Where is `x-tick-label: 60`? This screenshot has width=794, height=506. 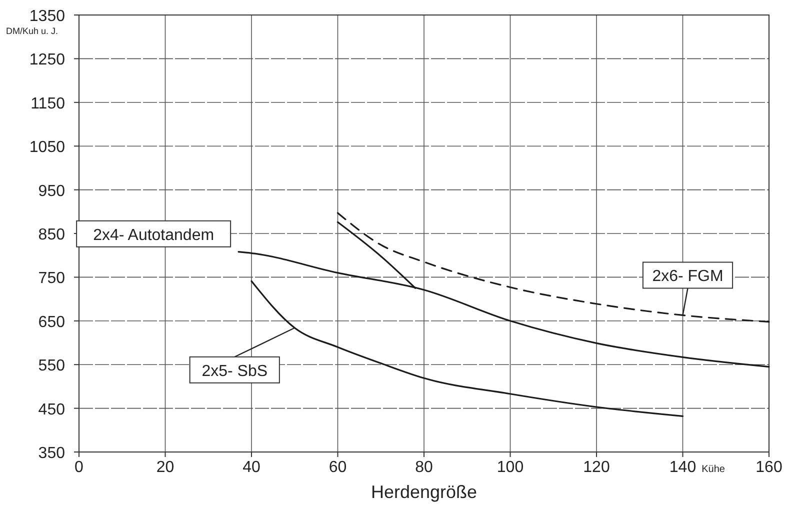 x-tick-label: 60 is located at coordinates (337, 467).